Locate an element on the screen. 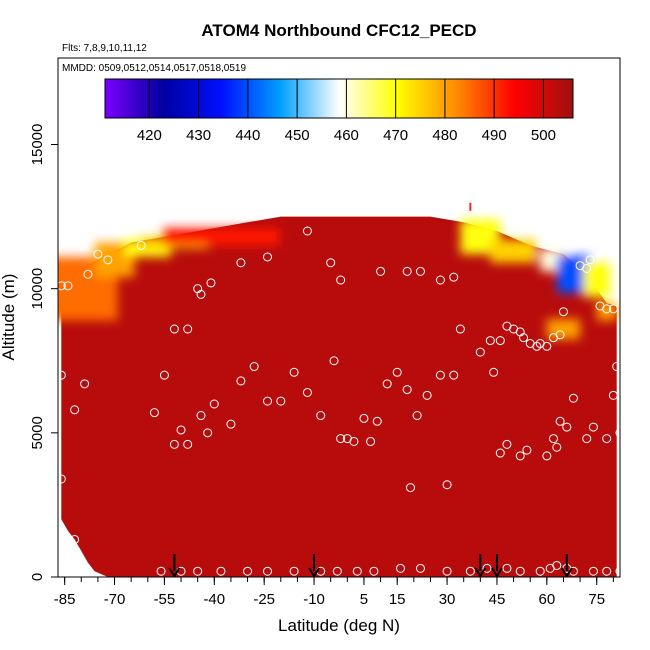  flight-arrows is located at coordinates (370, 565).